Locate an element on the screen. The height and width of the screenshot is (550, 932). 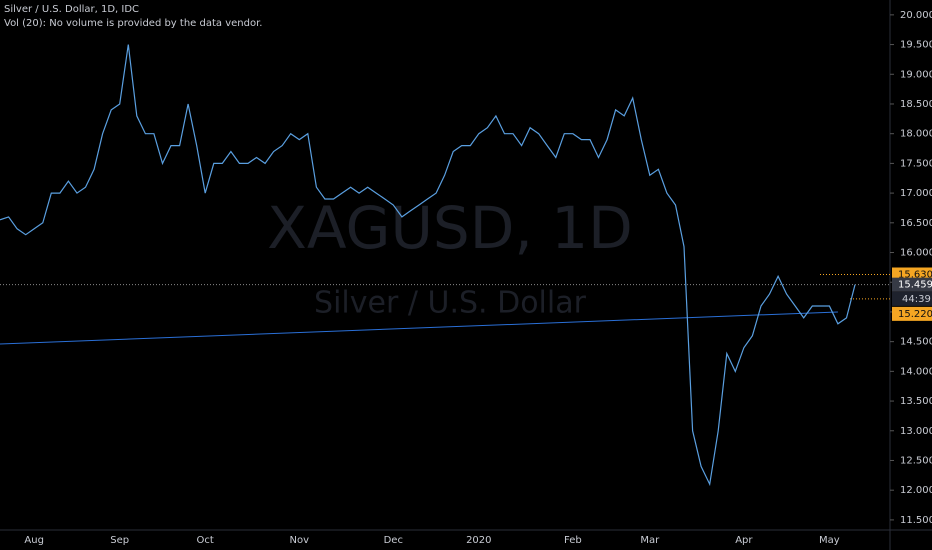
y-tick-label: 13.500 is located at coordinates (916, 401).